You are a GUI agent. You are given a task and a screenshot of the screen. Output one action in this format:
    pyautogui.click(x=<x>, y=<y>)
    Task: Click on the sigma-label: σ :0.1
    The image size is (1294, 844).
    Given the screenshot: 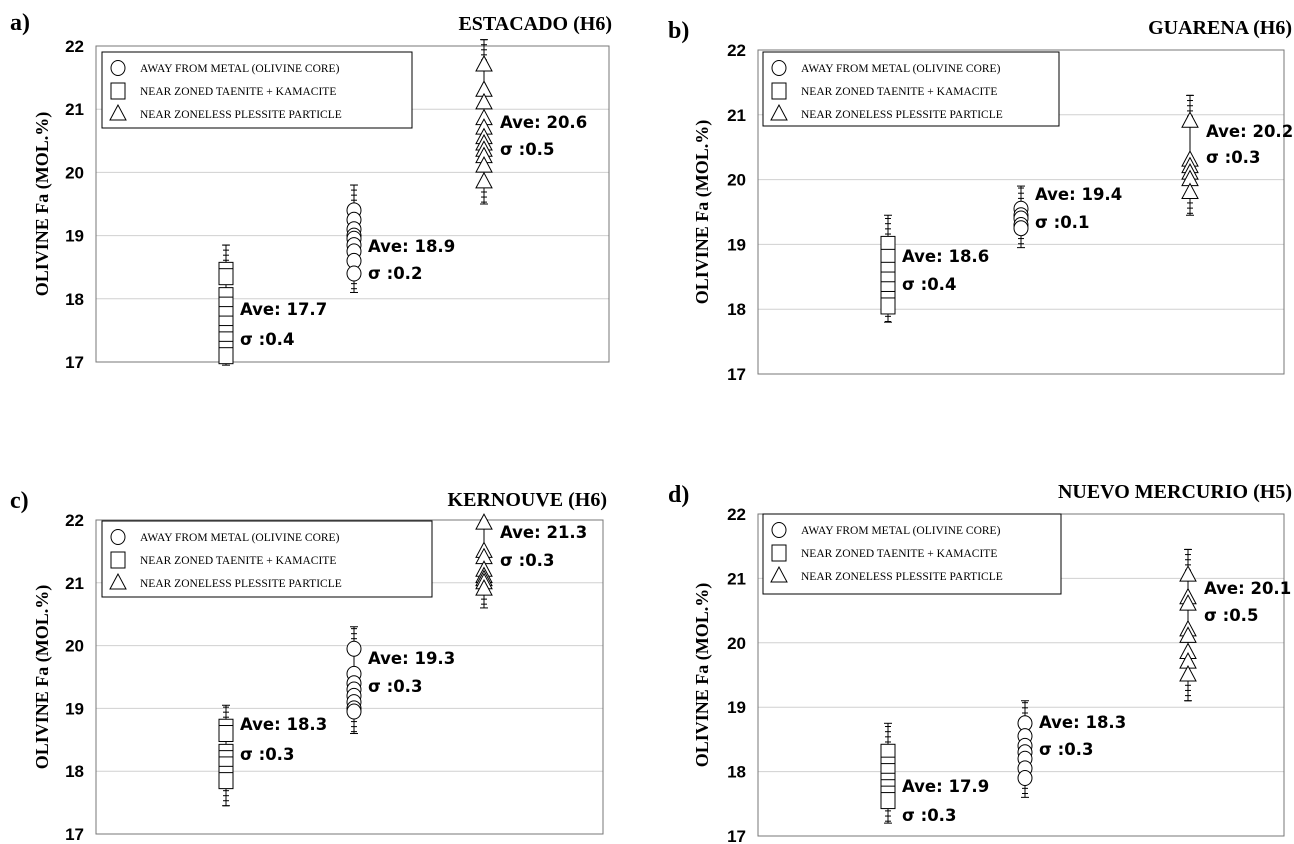 What is the action you would take?
    pyautogui.click(x=1062, y=222)
    